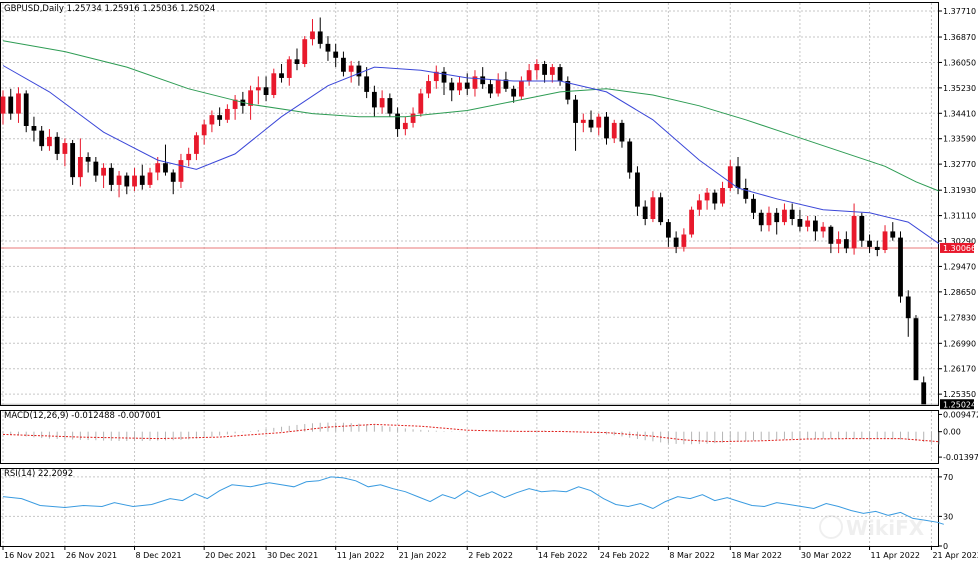 This screenshot has height=570, width=978. I want to click on price-tick-label: 1.34410, so click(959, 113).